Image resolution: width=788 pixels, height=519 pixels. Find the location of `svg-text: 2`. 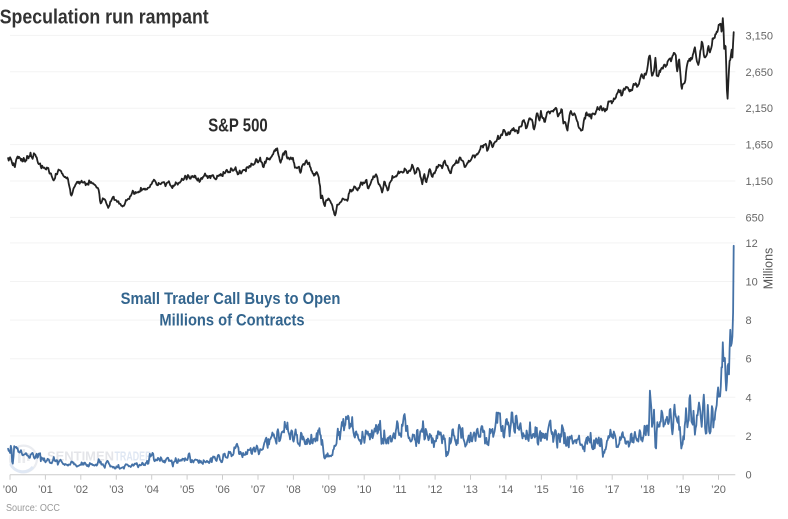

svg-text: 2 is located at coordinates (749, 437).